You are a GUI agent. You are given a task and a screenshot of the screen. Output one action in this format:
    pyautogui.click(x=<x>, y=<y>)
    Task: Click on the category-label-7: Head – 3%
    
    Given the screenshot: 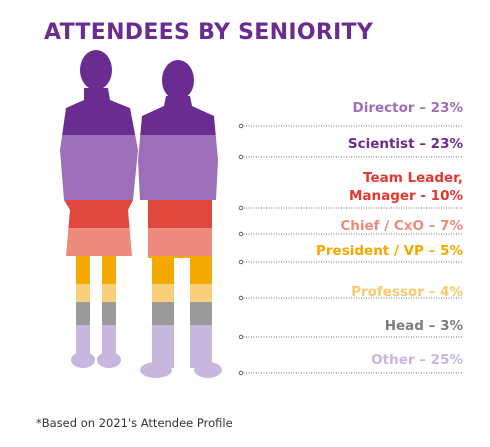 What is the action you would take?
    pyautogui.click(x=424, y=326)
    